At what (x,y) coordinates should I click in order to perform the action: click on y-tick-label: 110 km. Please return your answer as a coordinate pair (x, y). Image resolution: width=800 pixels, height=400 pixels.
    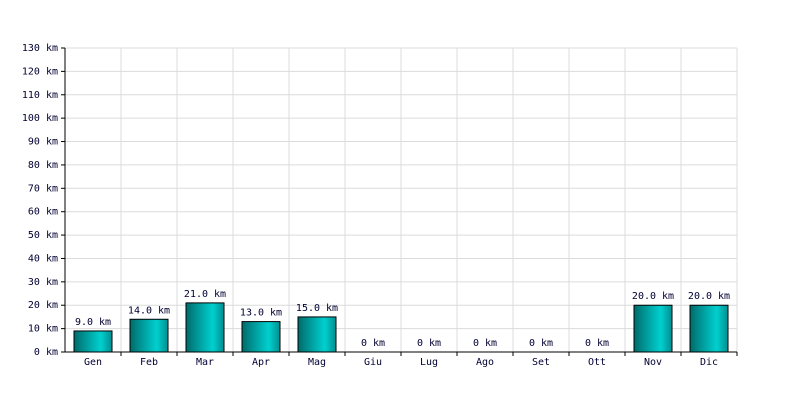
    Looking at the image, I should click on (40, 95).